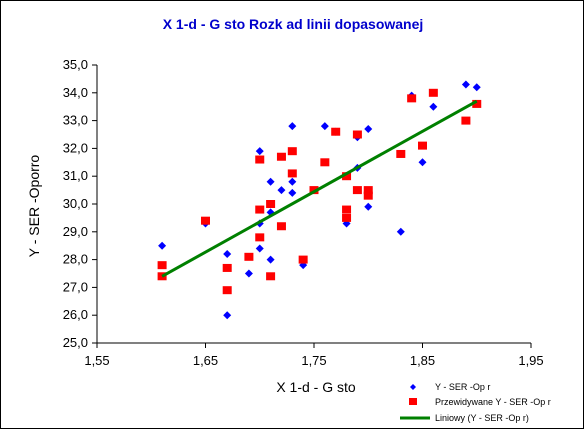  What do you see at coordinates (75, 92) in the screenshot?
I see `y-tick-label: 34,0` at bounding box center [75, 92].